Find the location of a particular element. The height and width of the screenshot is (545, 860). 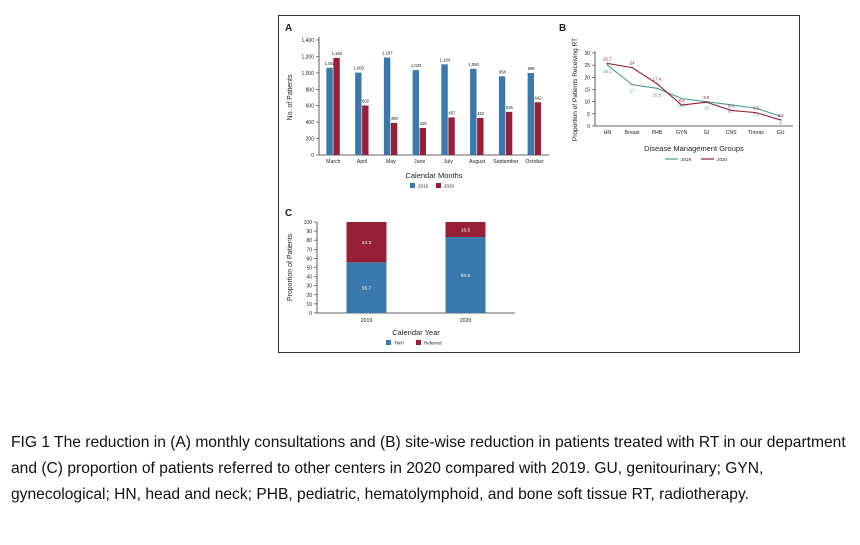

b-data-label: 25.7 is located at coordinates (607, 58).